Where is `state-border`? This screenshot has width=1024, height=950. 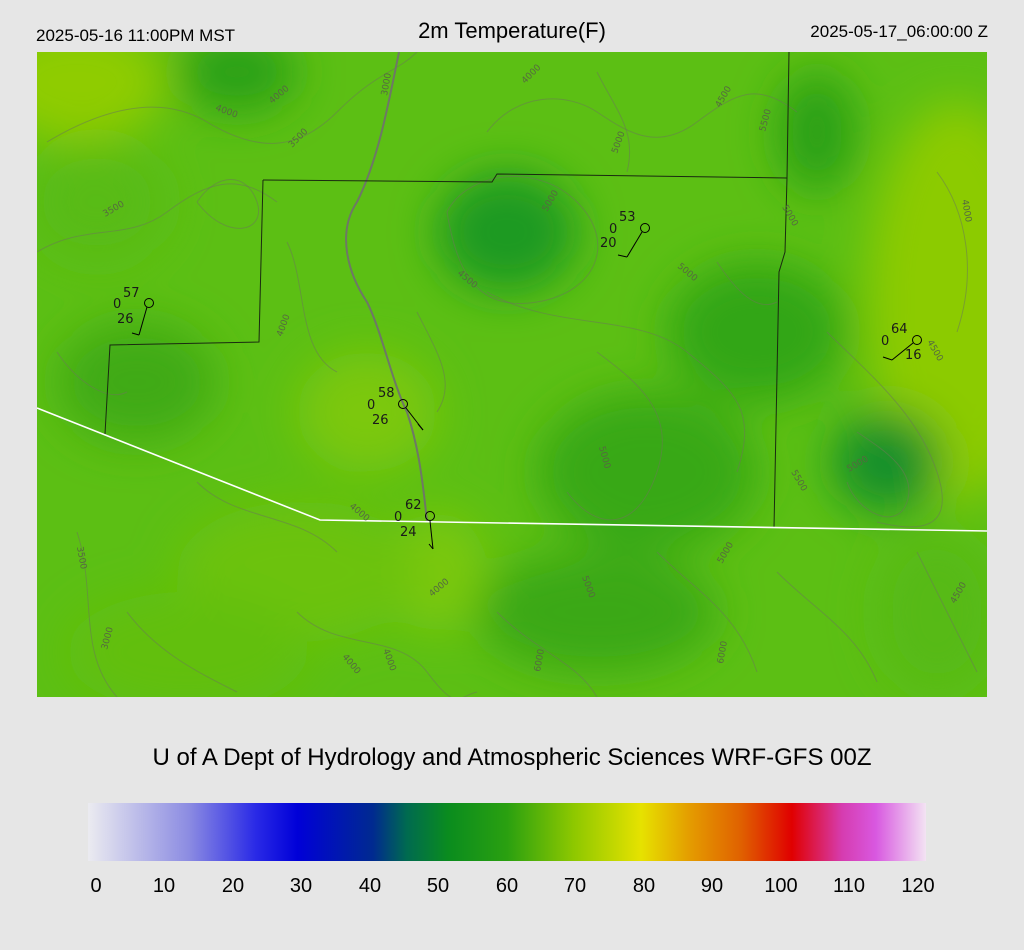
state-border is located at coordinates (512, 469).